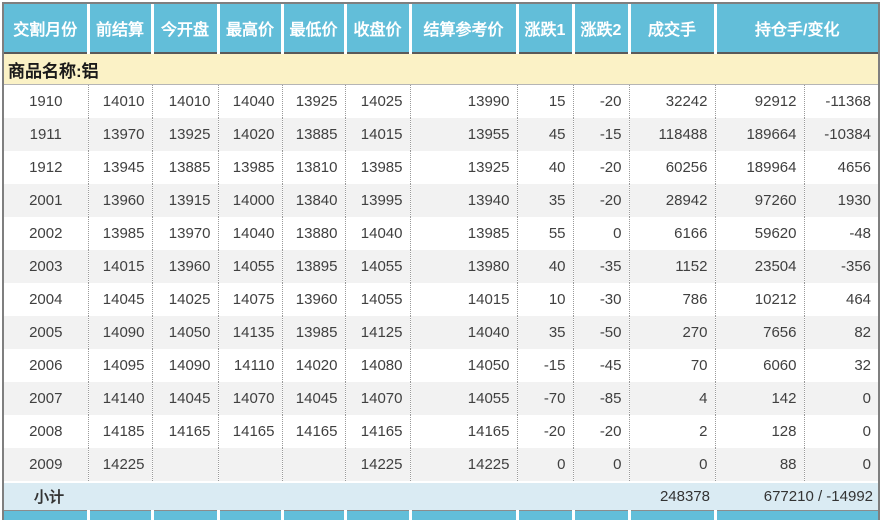 This screenshot has height=520, width=887. What do you see at coordinates (759, 398) in the screenshot?
I see `cell-open-interest: 142` at bounding box center [759, 398].